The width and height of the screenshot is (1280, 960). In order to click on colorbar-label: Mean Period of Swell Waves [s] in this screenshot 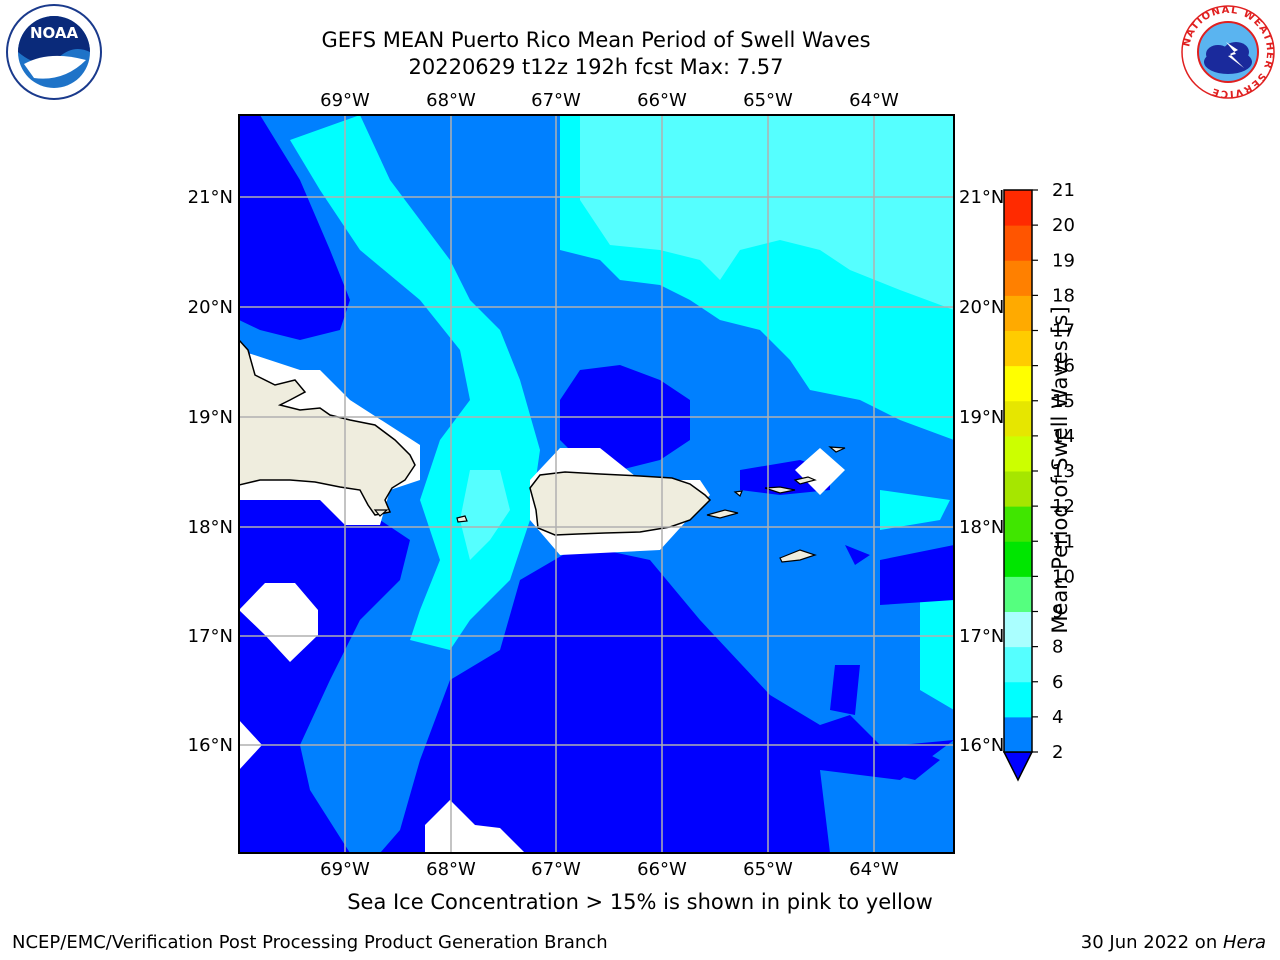, I will do `click(1060, 470)`.